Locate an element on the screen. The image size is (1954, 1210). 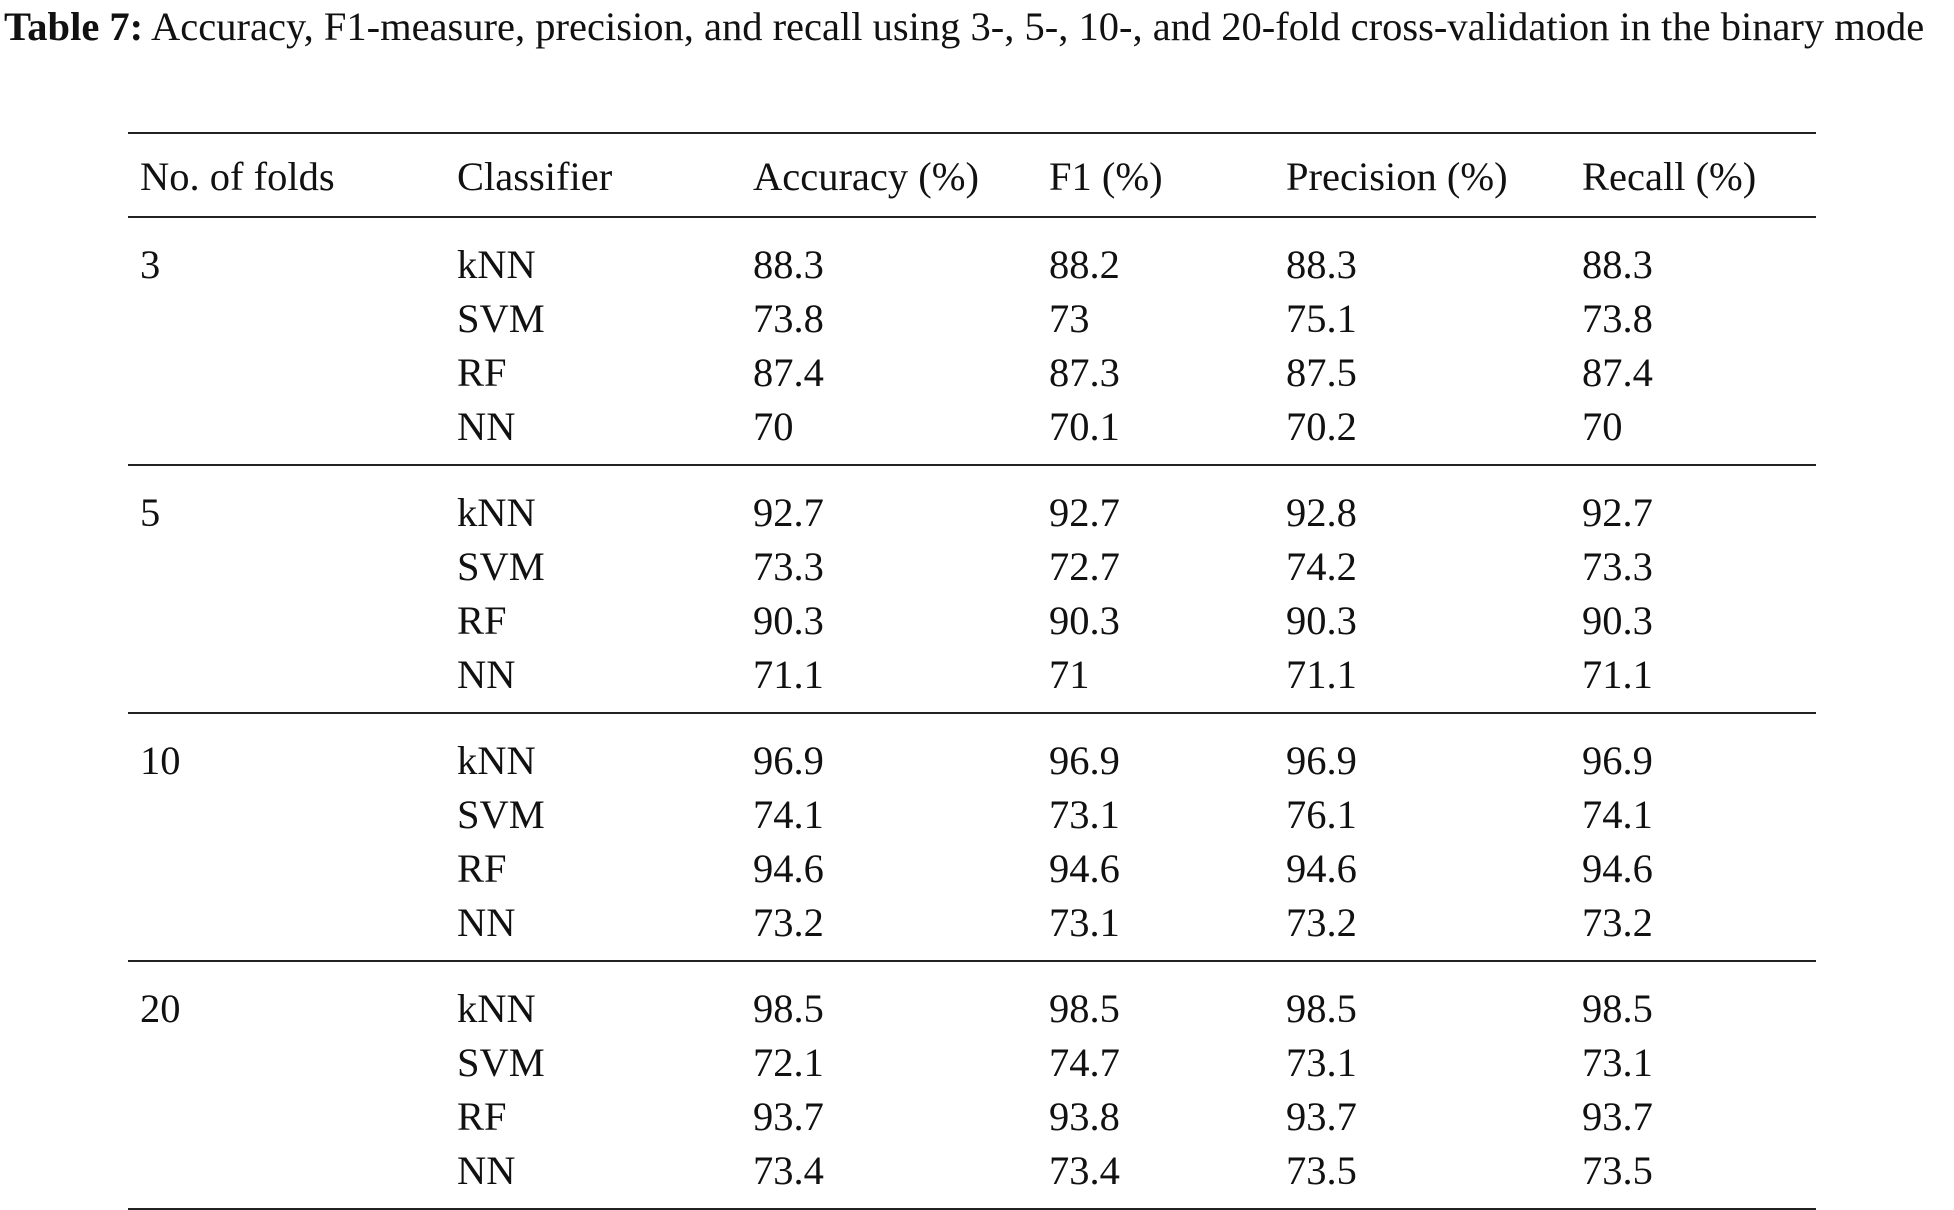
folds-cell: 3 is located at coordinates (150, 264).